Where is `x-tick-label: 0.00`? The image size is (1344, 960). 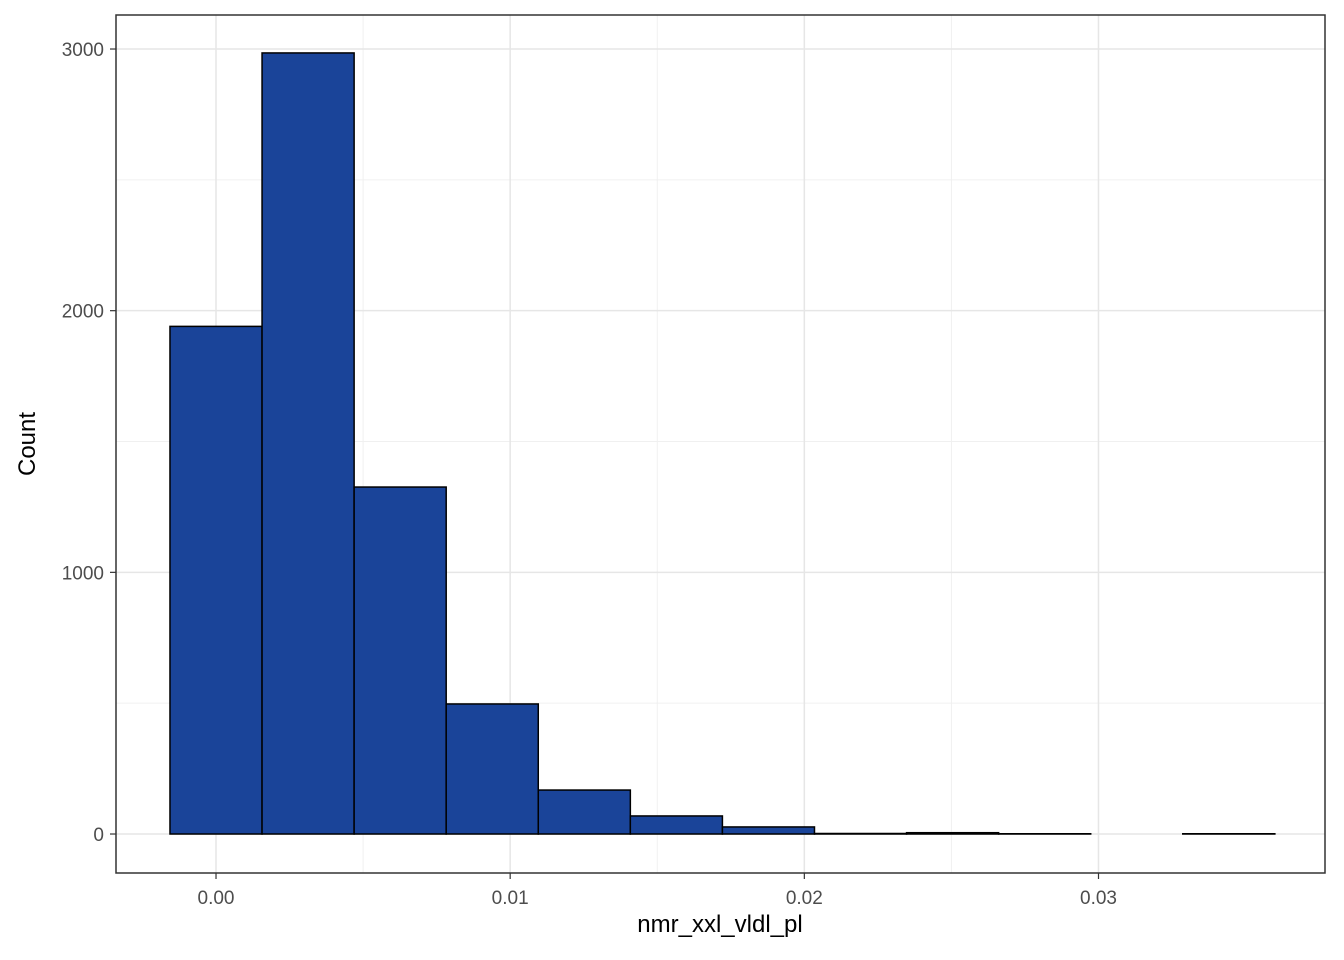
x-tick-label: 0.00 is located at coordinates (216, 898).